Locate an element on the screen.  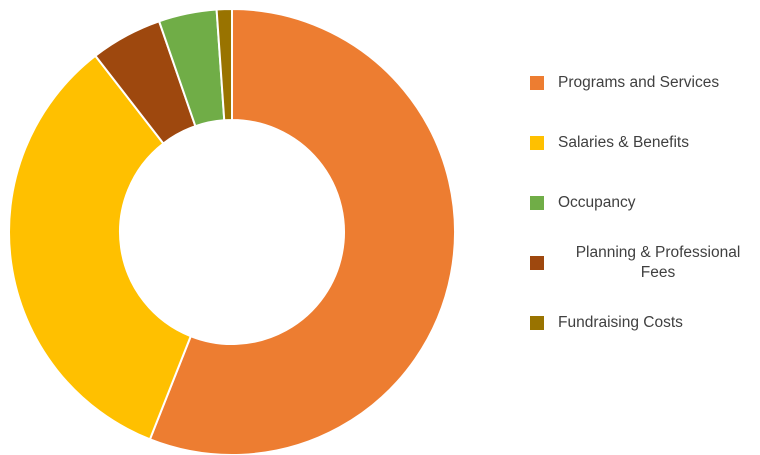
legend-item-planning-and-professional-fees: Planning & Professional Fees is located at coordinates (644, 263).